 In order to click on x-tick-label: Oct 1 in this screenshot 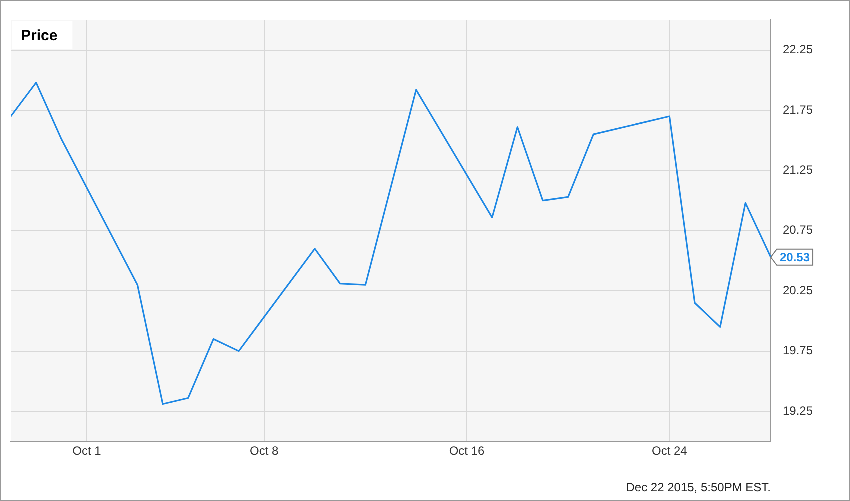, I will do `click(87, 451)`.